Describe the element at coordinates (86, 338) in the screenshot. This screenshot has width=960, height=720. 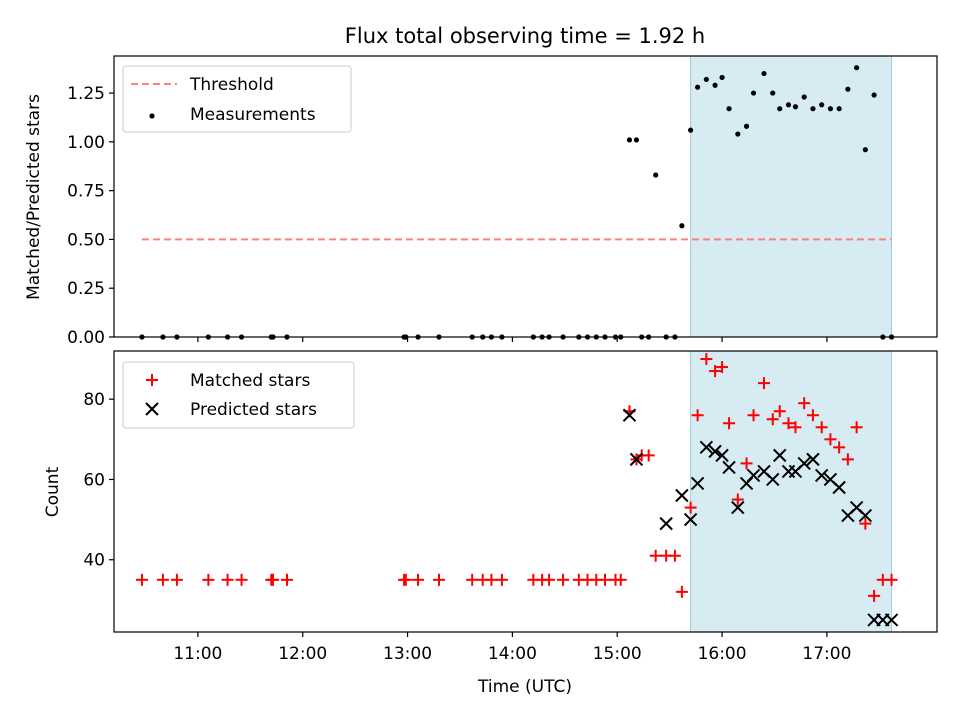
I see `top-y-tick-label: 0.00` at that location.